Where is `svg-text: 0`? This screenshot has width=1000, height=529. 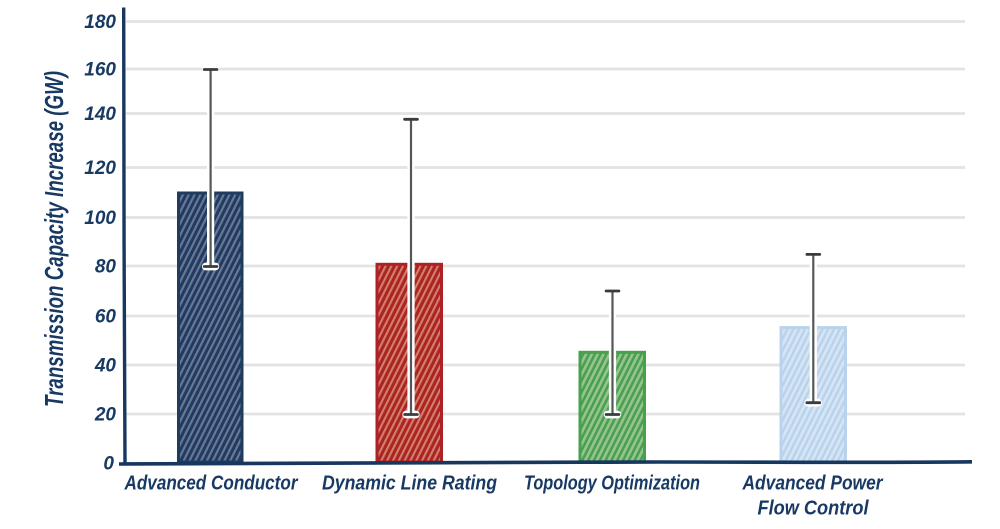
svg-text: 0 is located at coordinates (108, 464).